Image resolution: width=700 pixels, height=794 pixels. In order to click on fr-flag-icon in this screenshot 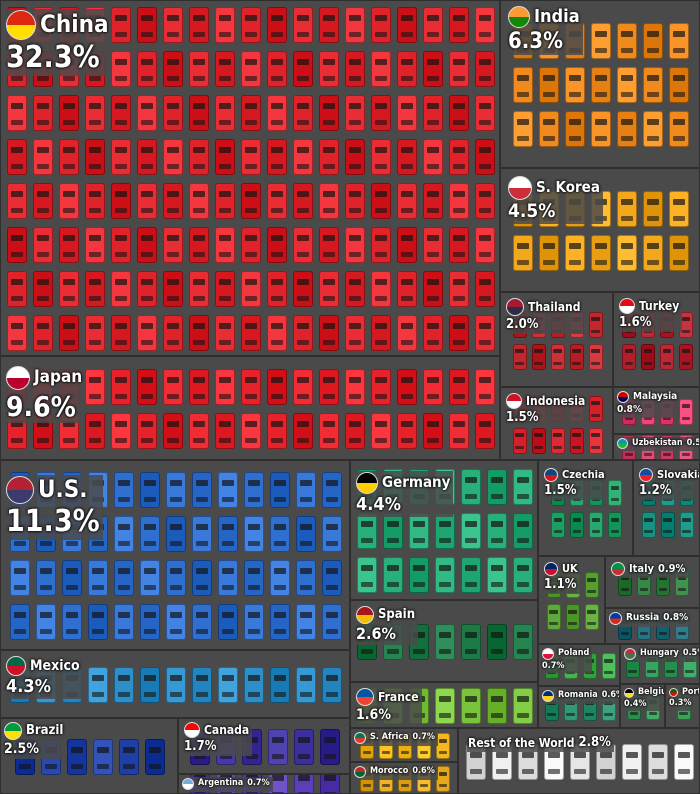, I will do `click(365, 697)`.